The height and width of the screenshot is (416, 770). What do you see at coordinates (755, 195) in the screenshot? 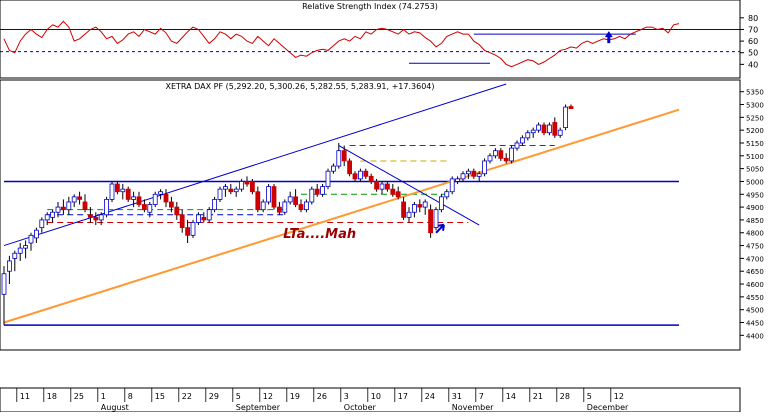
I see `price-y-tick-label: 4950` at bounding box center [755, 195].